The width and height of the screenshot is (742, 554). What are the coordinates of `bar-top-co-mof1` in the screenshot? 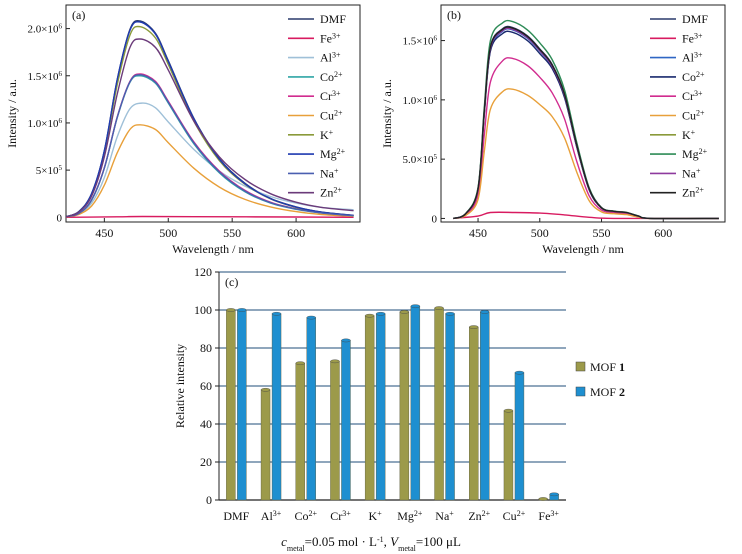 It's located at (300, 363).